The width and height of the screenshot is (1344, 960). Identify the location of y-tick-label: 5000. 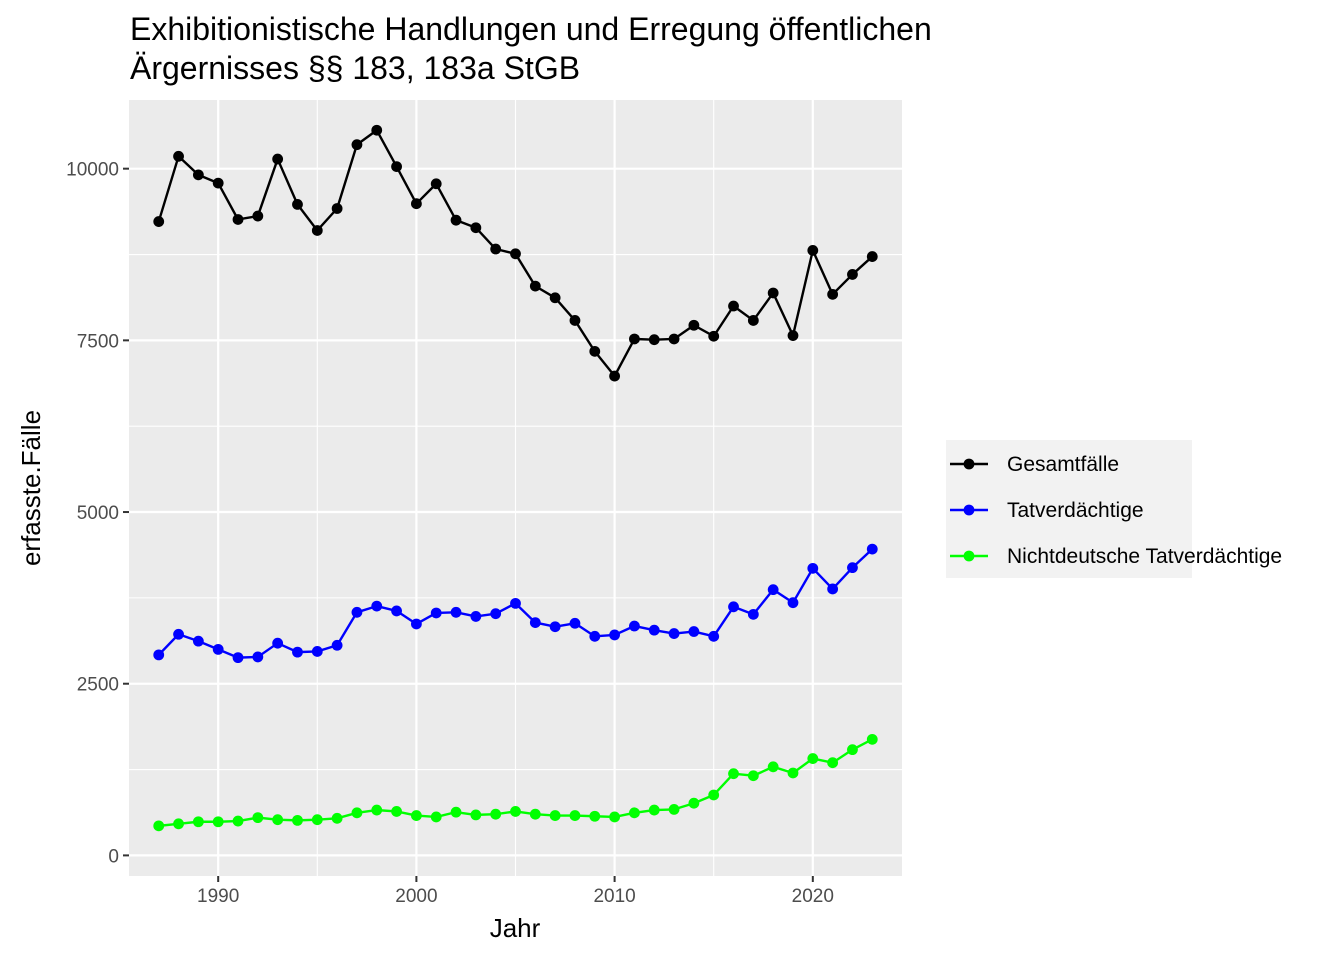
(98, 513).